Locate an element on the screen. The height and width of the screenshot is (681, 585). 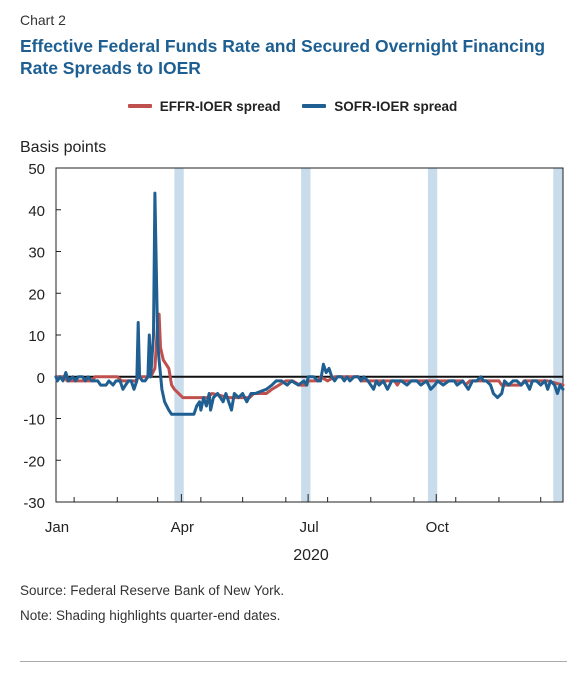
legend: EFFR-IOER spread SOFR-IOER spread is located at coordinates (292, 106).